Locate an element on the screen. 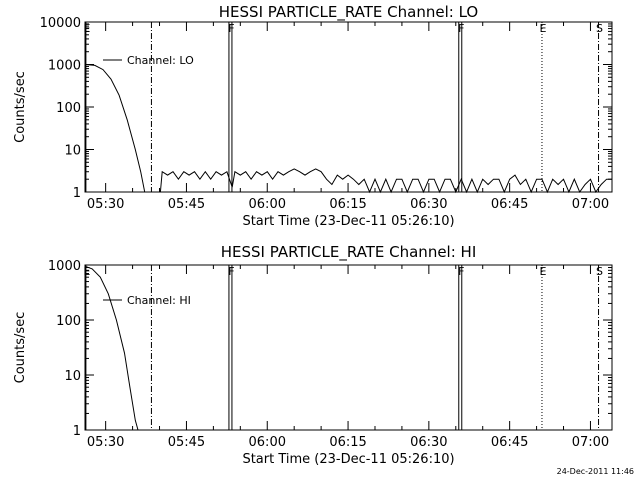  chart-title: HESSI PARTICLE_RATE Channel: HI is located at coordinates (349, 252).